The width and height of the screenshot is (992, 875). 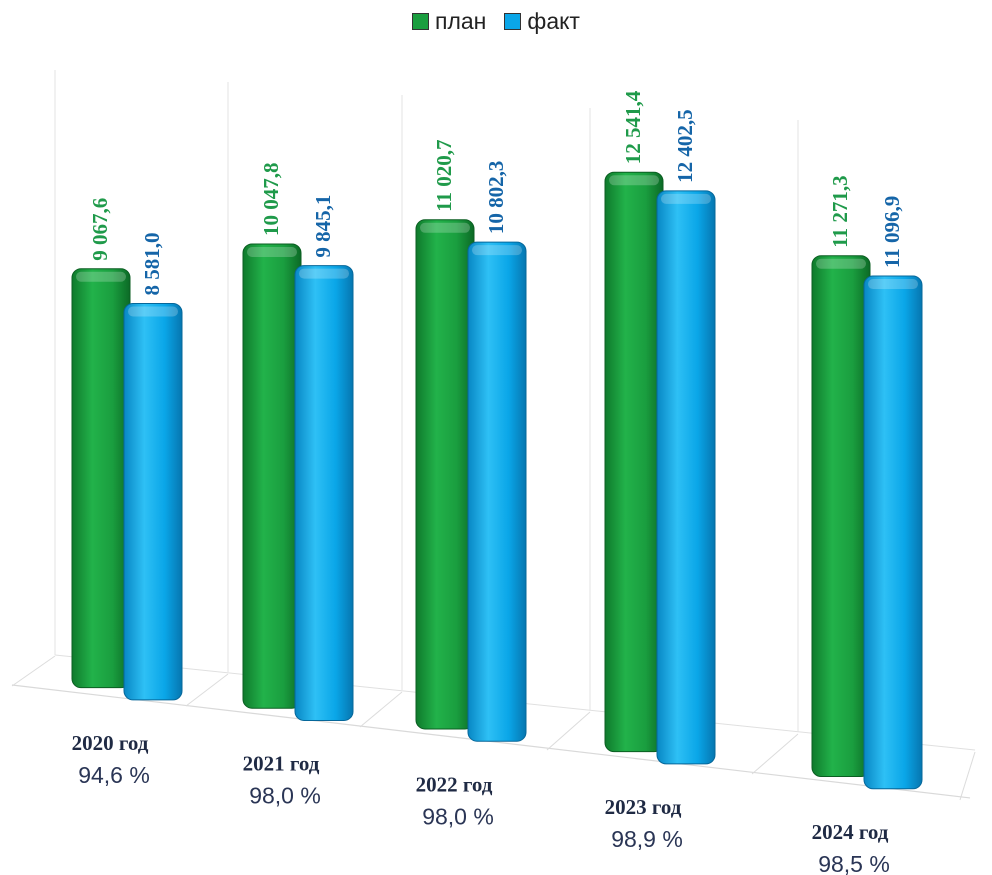 I want to click on data-label-plan: 11 020,7, so click(x=444, y=175).